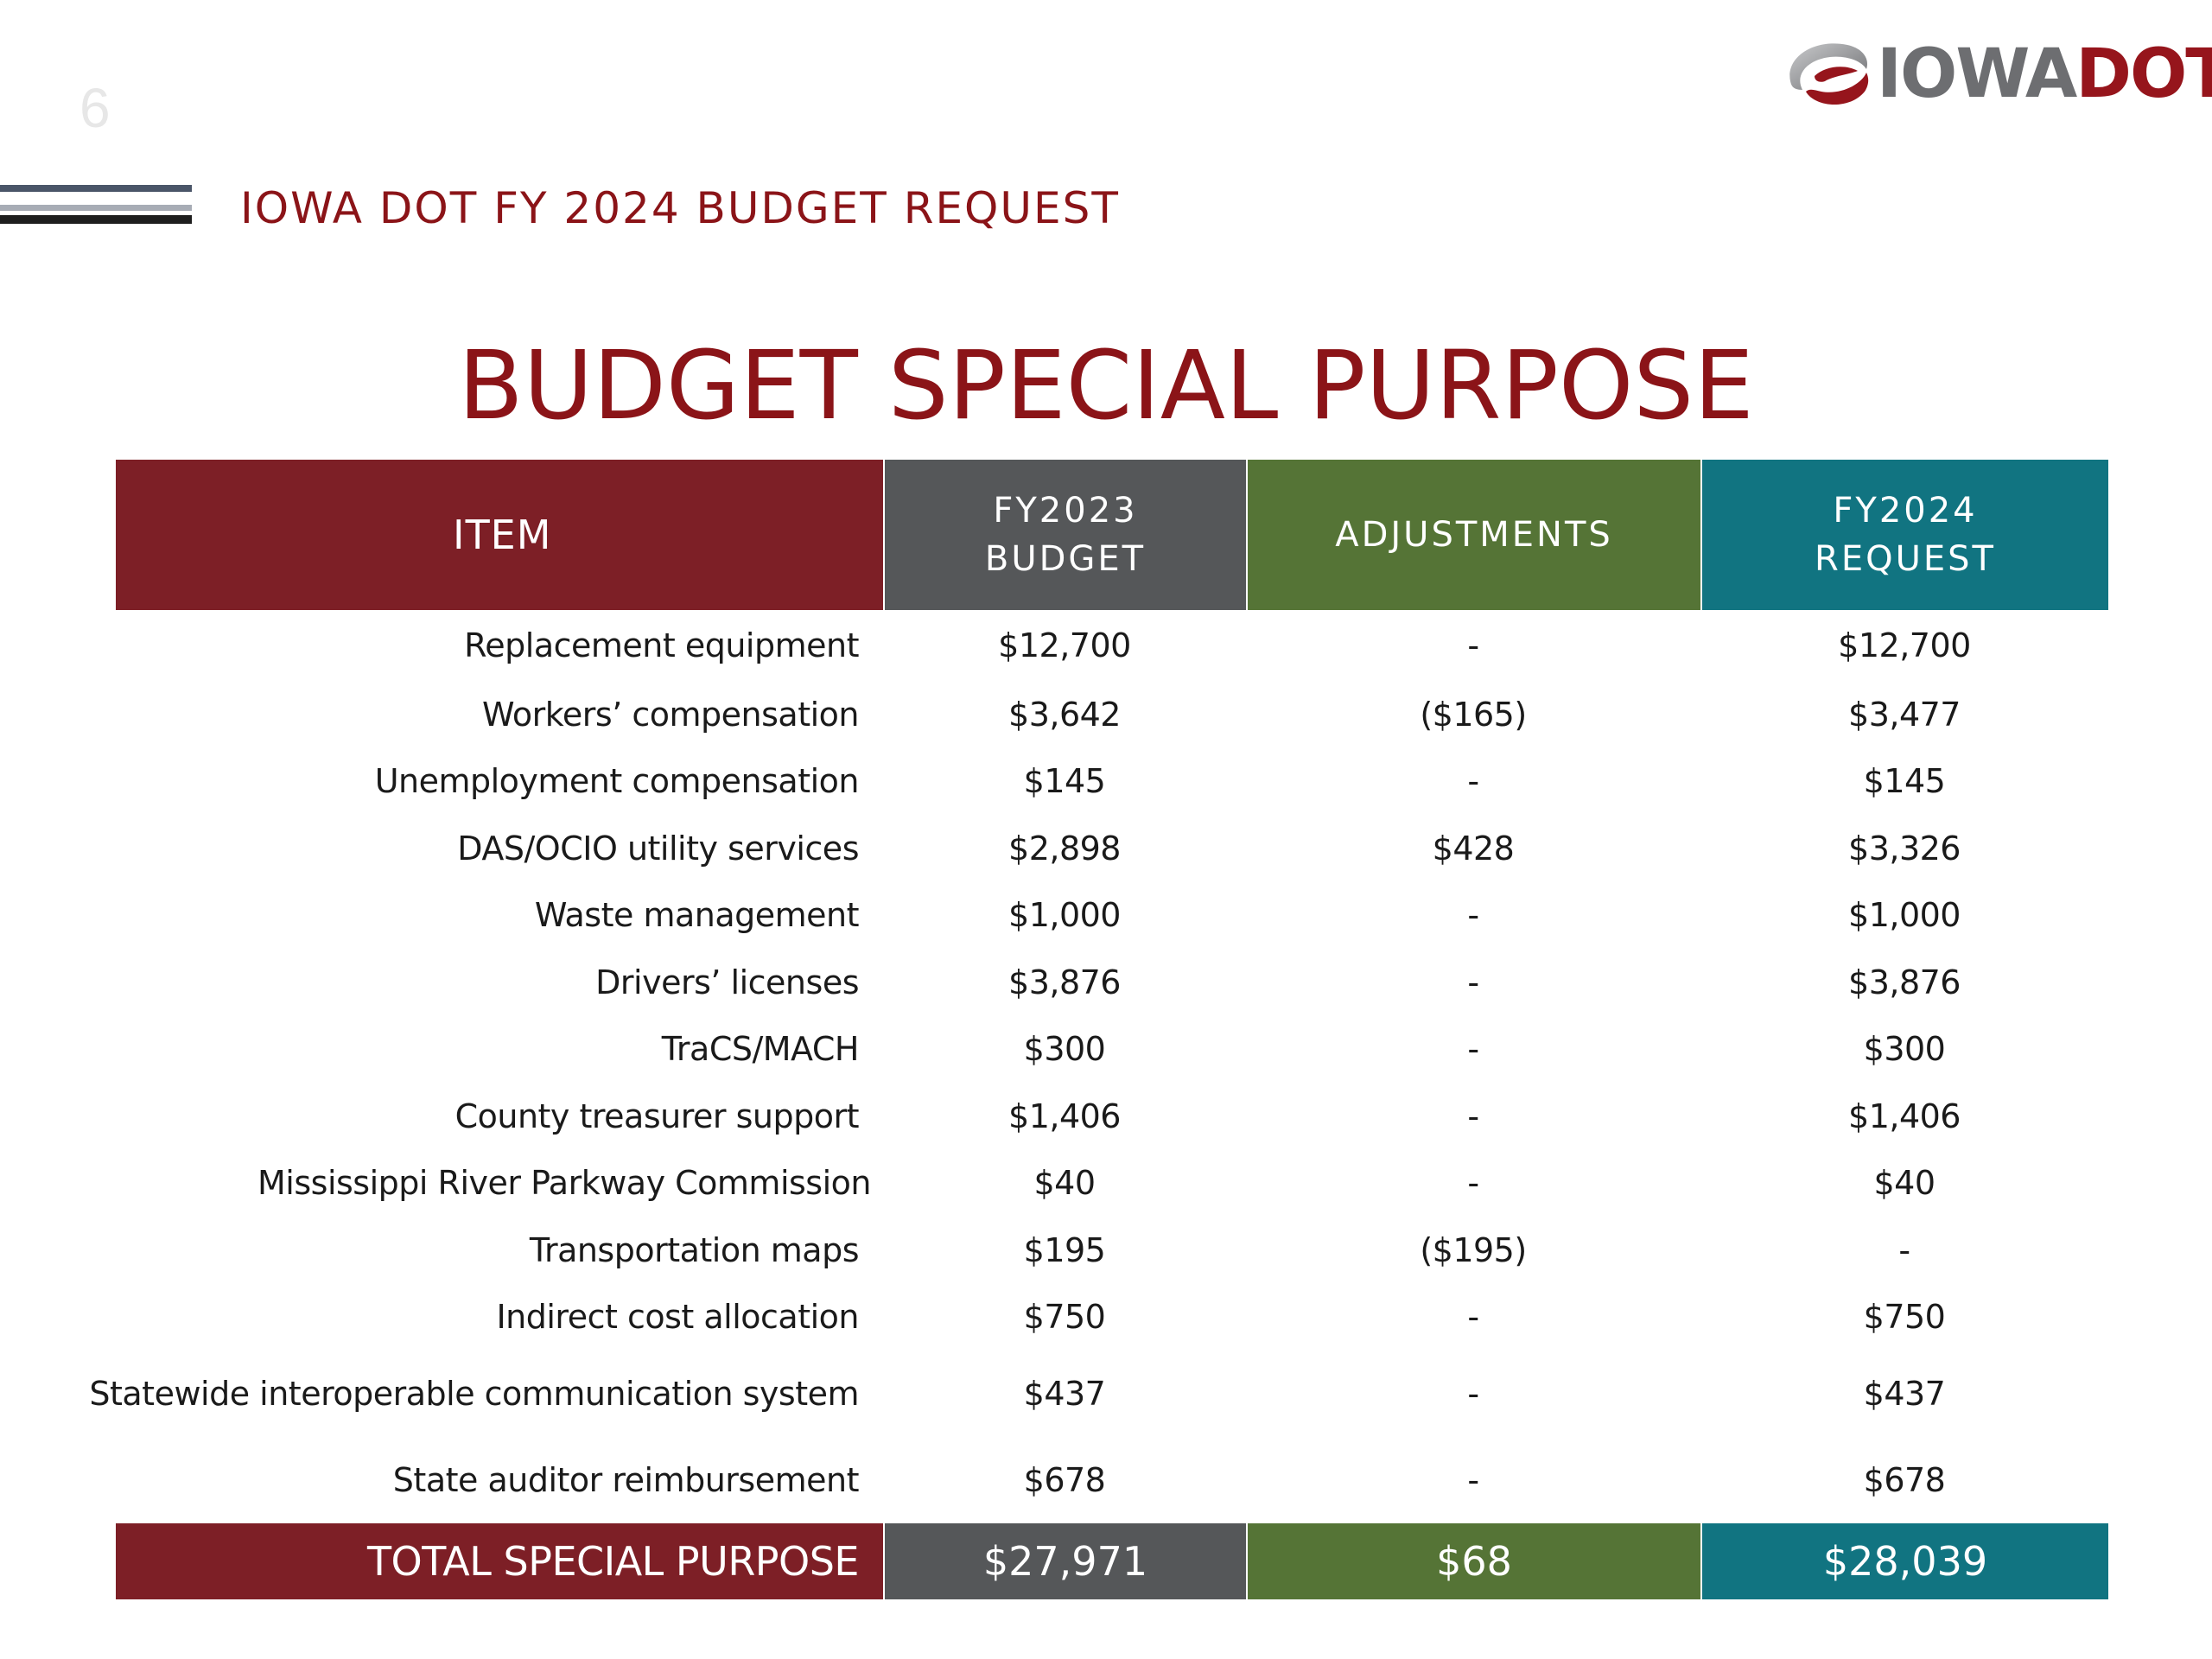 The height and width of the screenshot is (1659, 2212). I want to click on row-fy2024: $678, so click(1904, 1480).